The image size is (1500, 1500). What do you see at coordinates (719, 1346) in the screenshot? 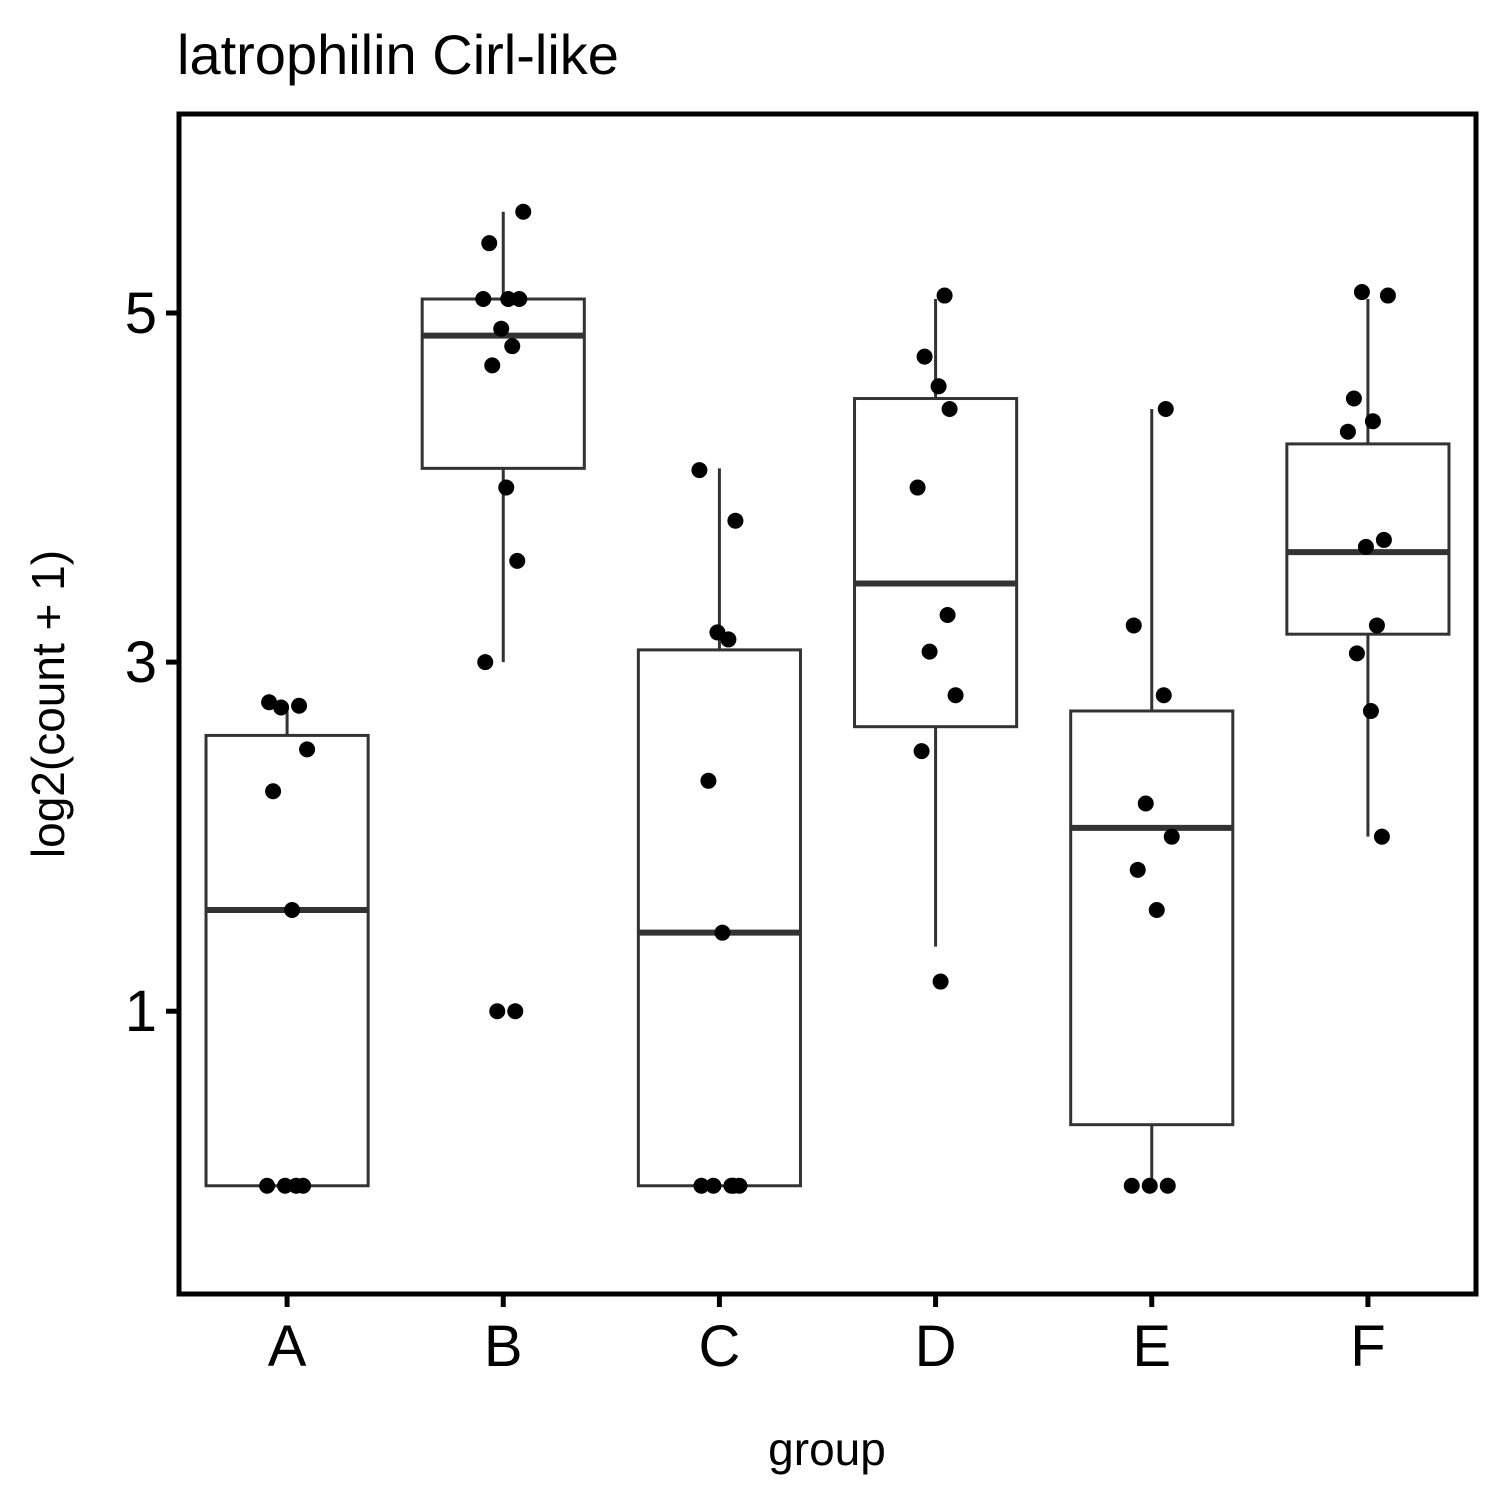
I see `x-tick-label: C` at bounding box center [719, 1346].